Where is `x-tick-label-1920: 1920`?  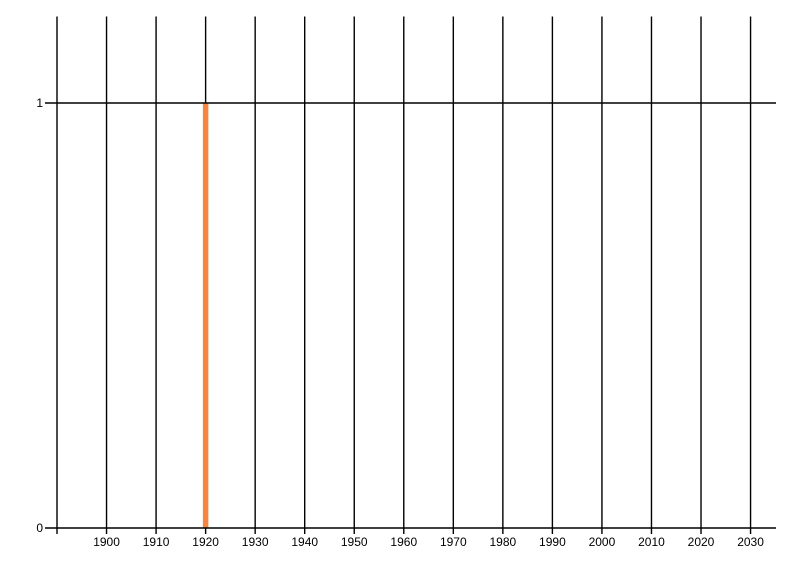
x-tick-label-1920: 1920 is located at coordinates (205, 542).